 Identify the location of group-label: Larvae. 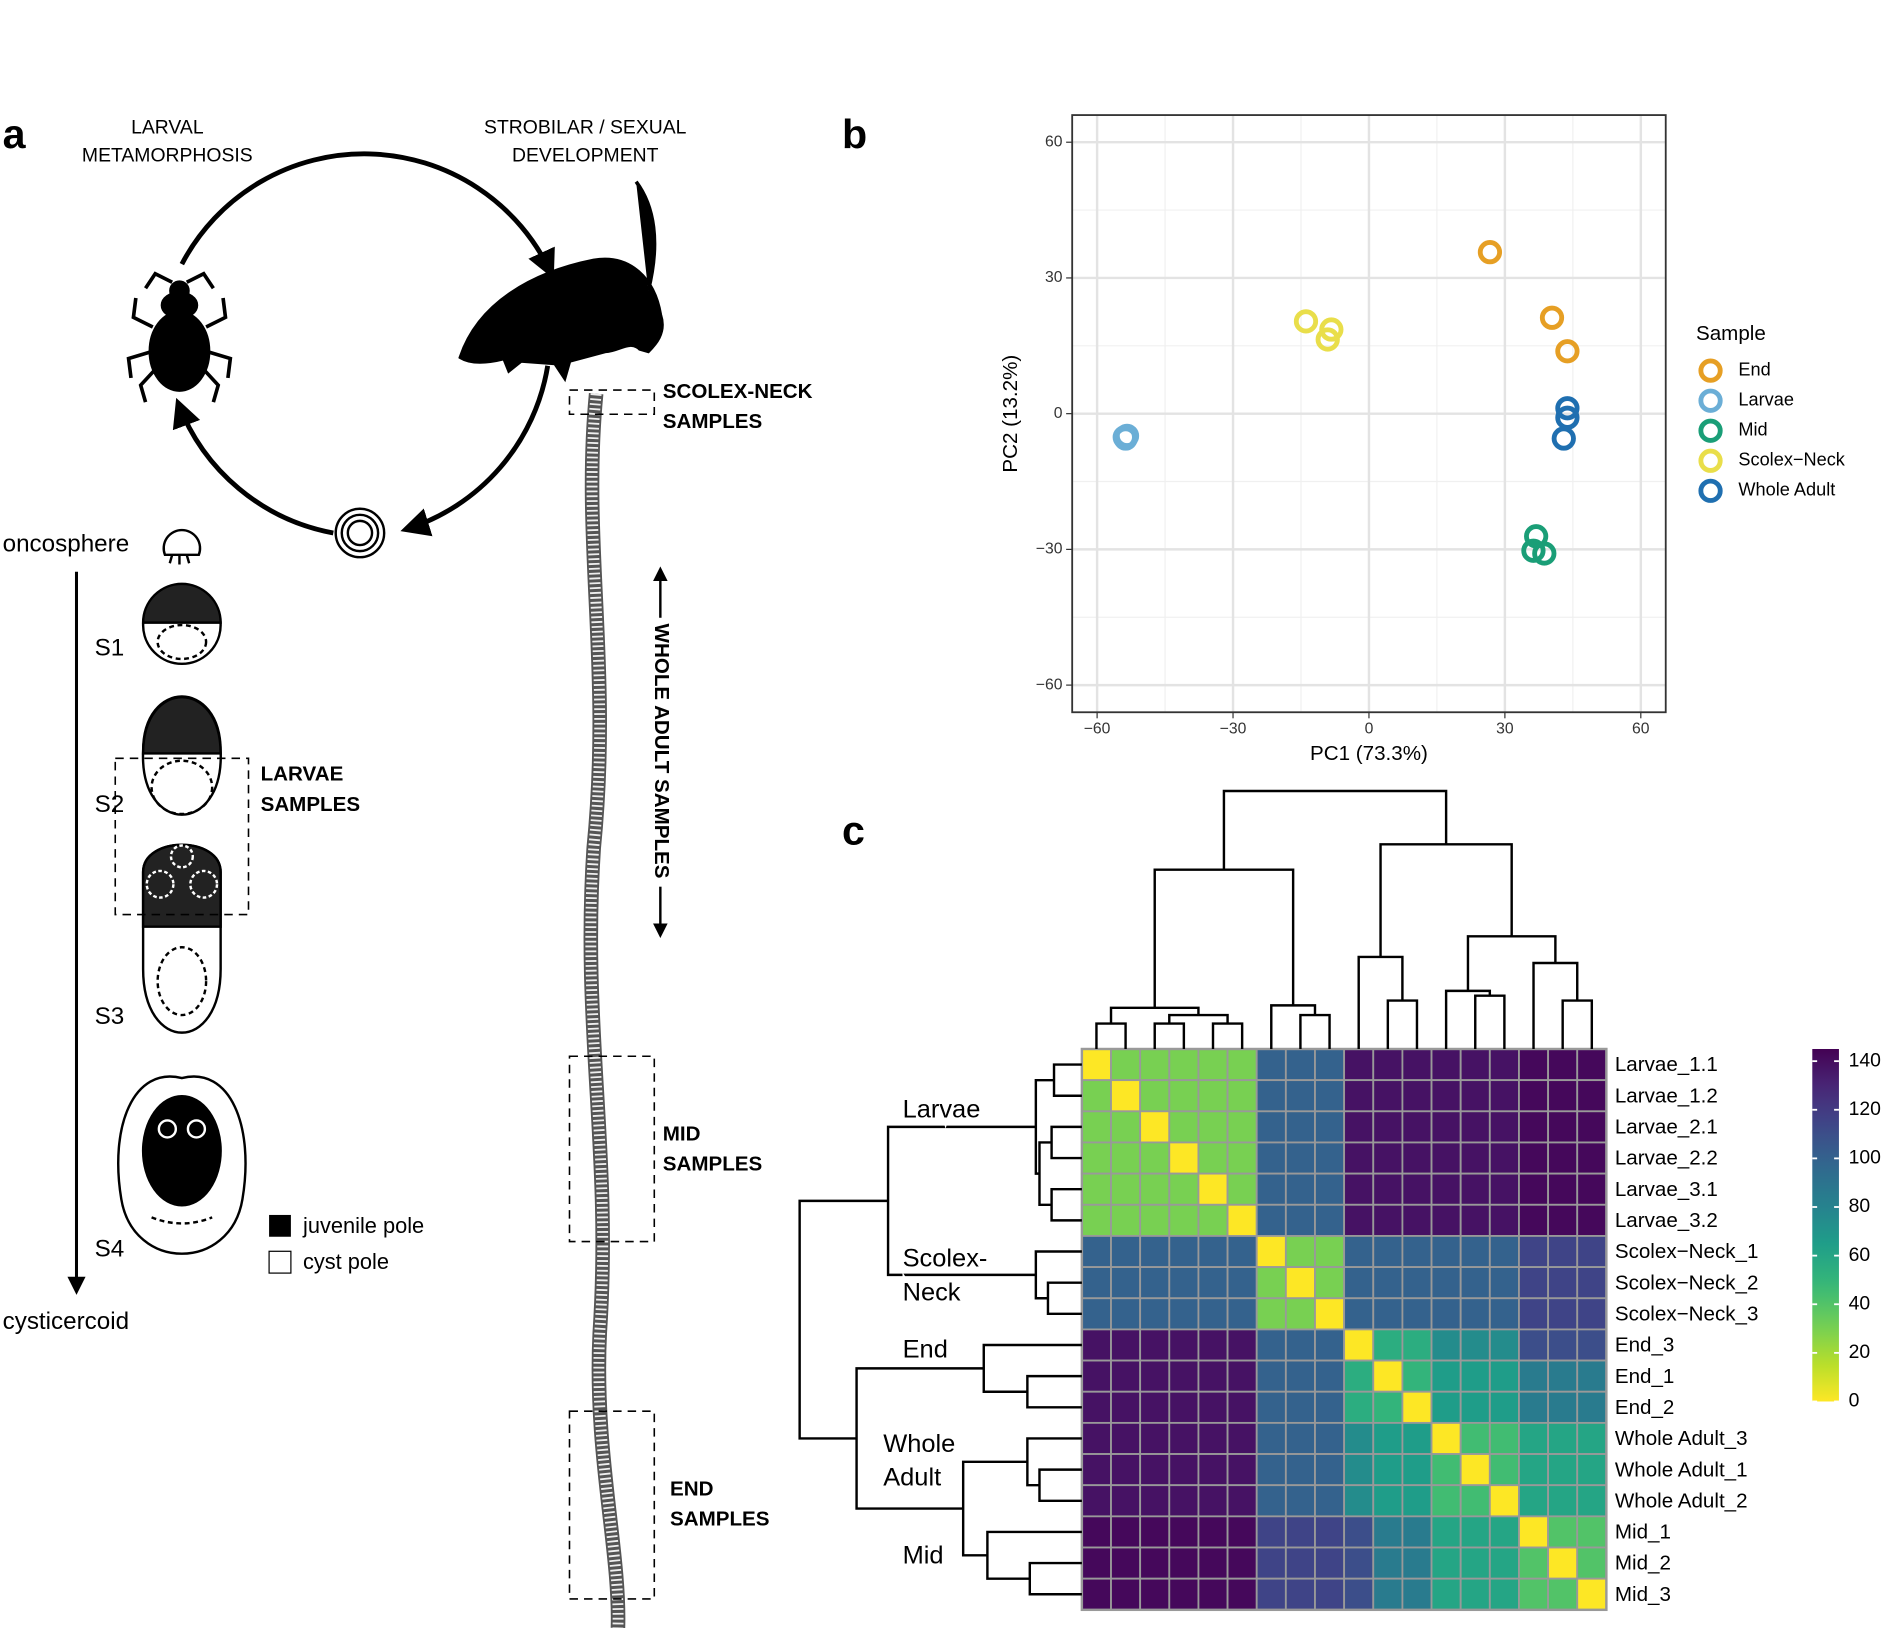
(942, 1109).